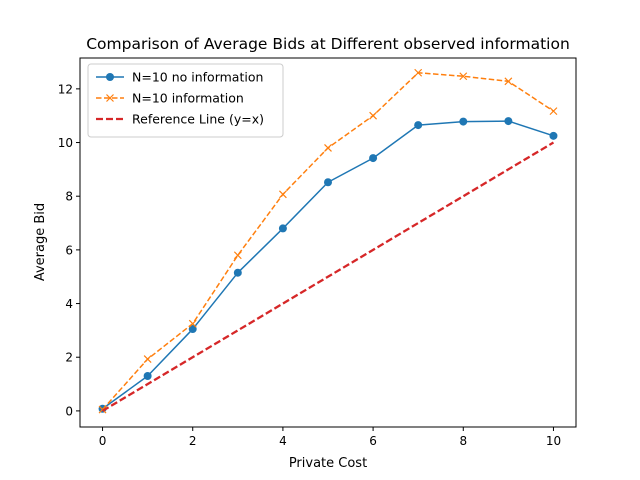 The width and height of the screenshot is (640, 480). Describe the element at coordinates (193, 441) in the screenshot. I see `x-tick-label: 2` at that location.